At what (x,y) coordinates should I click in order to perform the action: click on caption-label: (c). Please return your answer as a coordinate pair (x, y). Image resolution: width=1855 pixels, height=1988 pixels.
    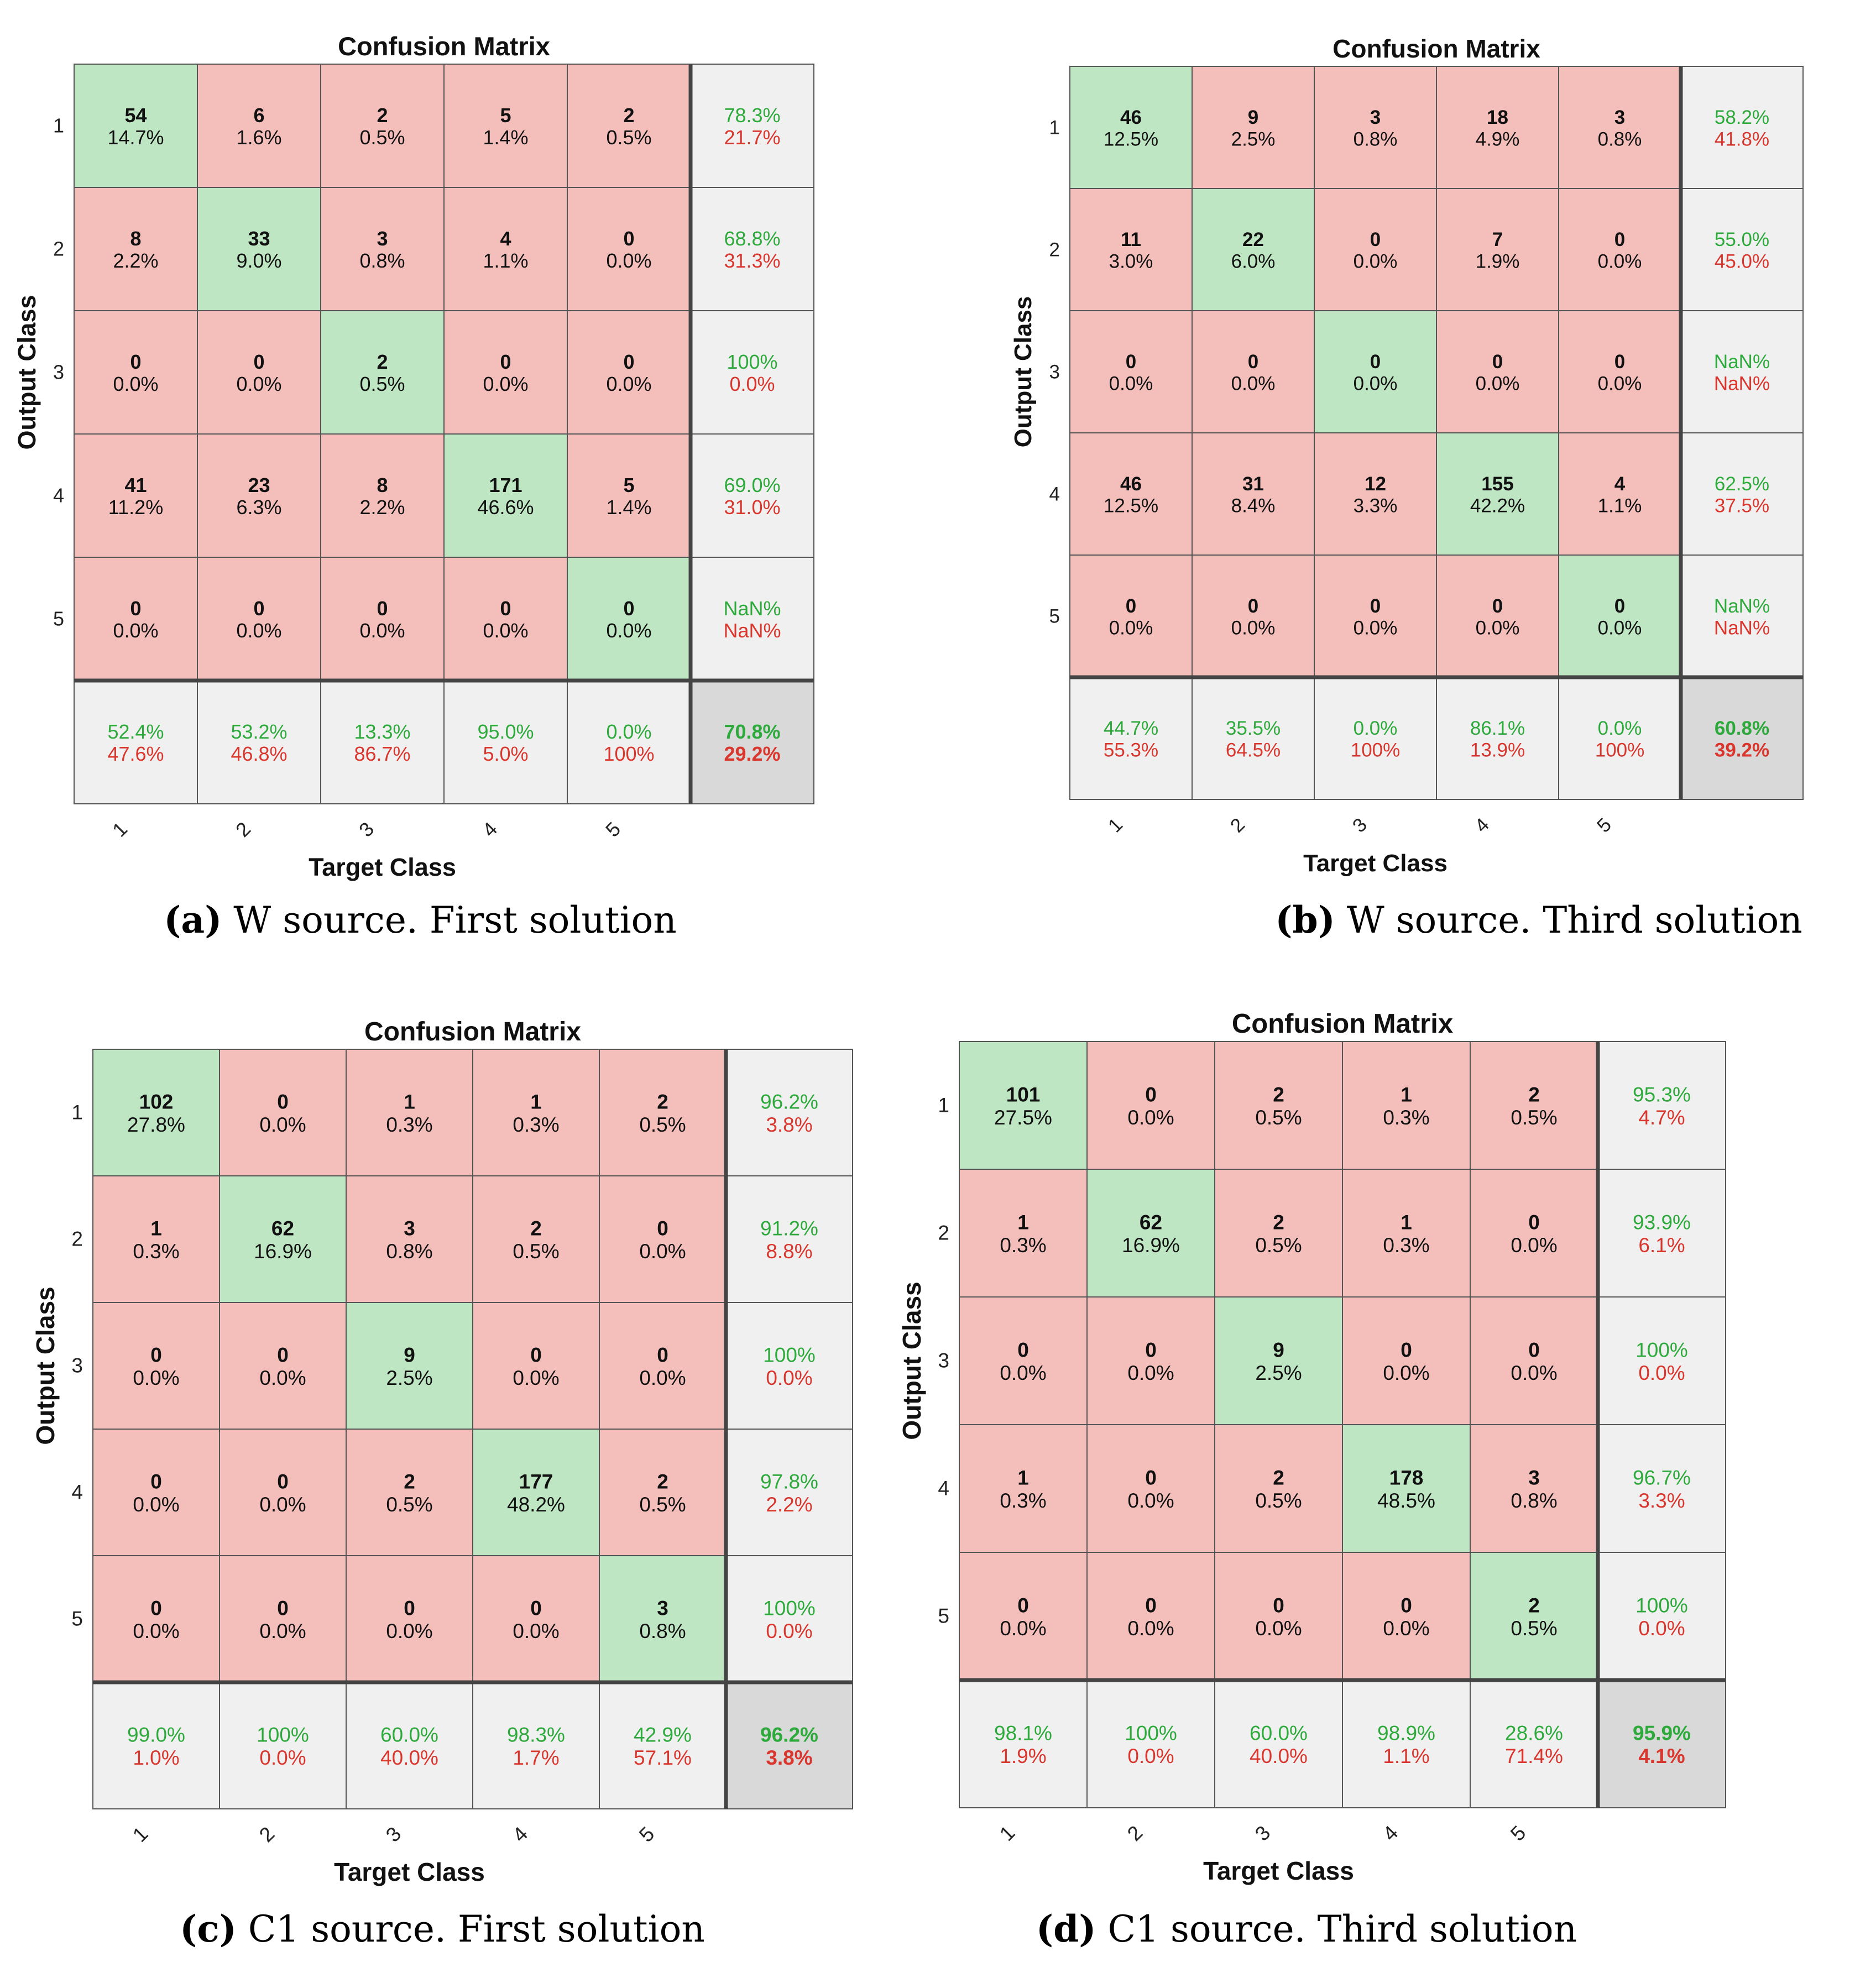
    Looking at the image, I should click on (209, 1929).